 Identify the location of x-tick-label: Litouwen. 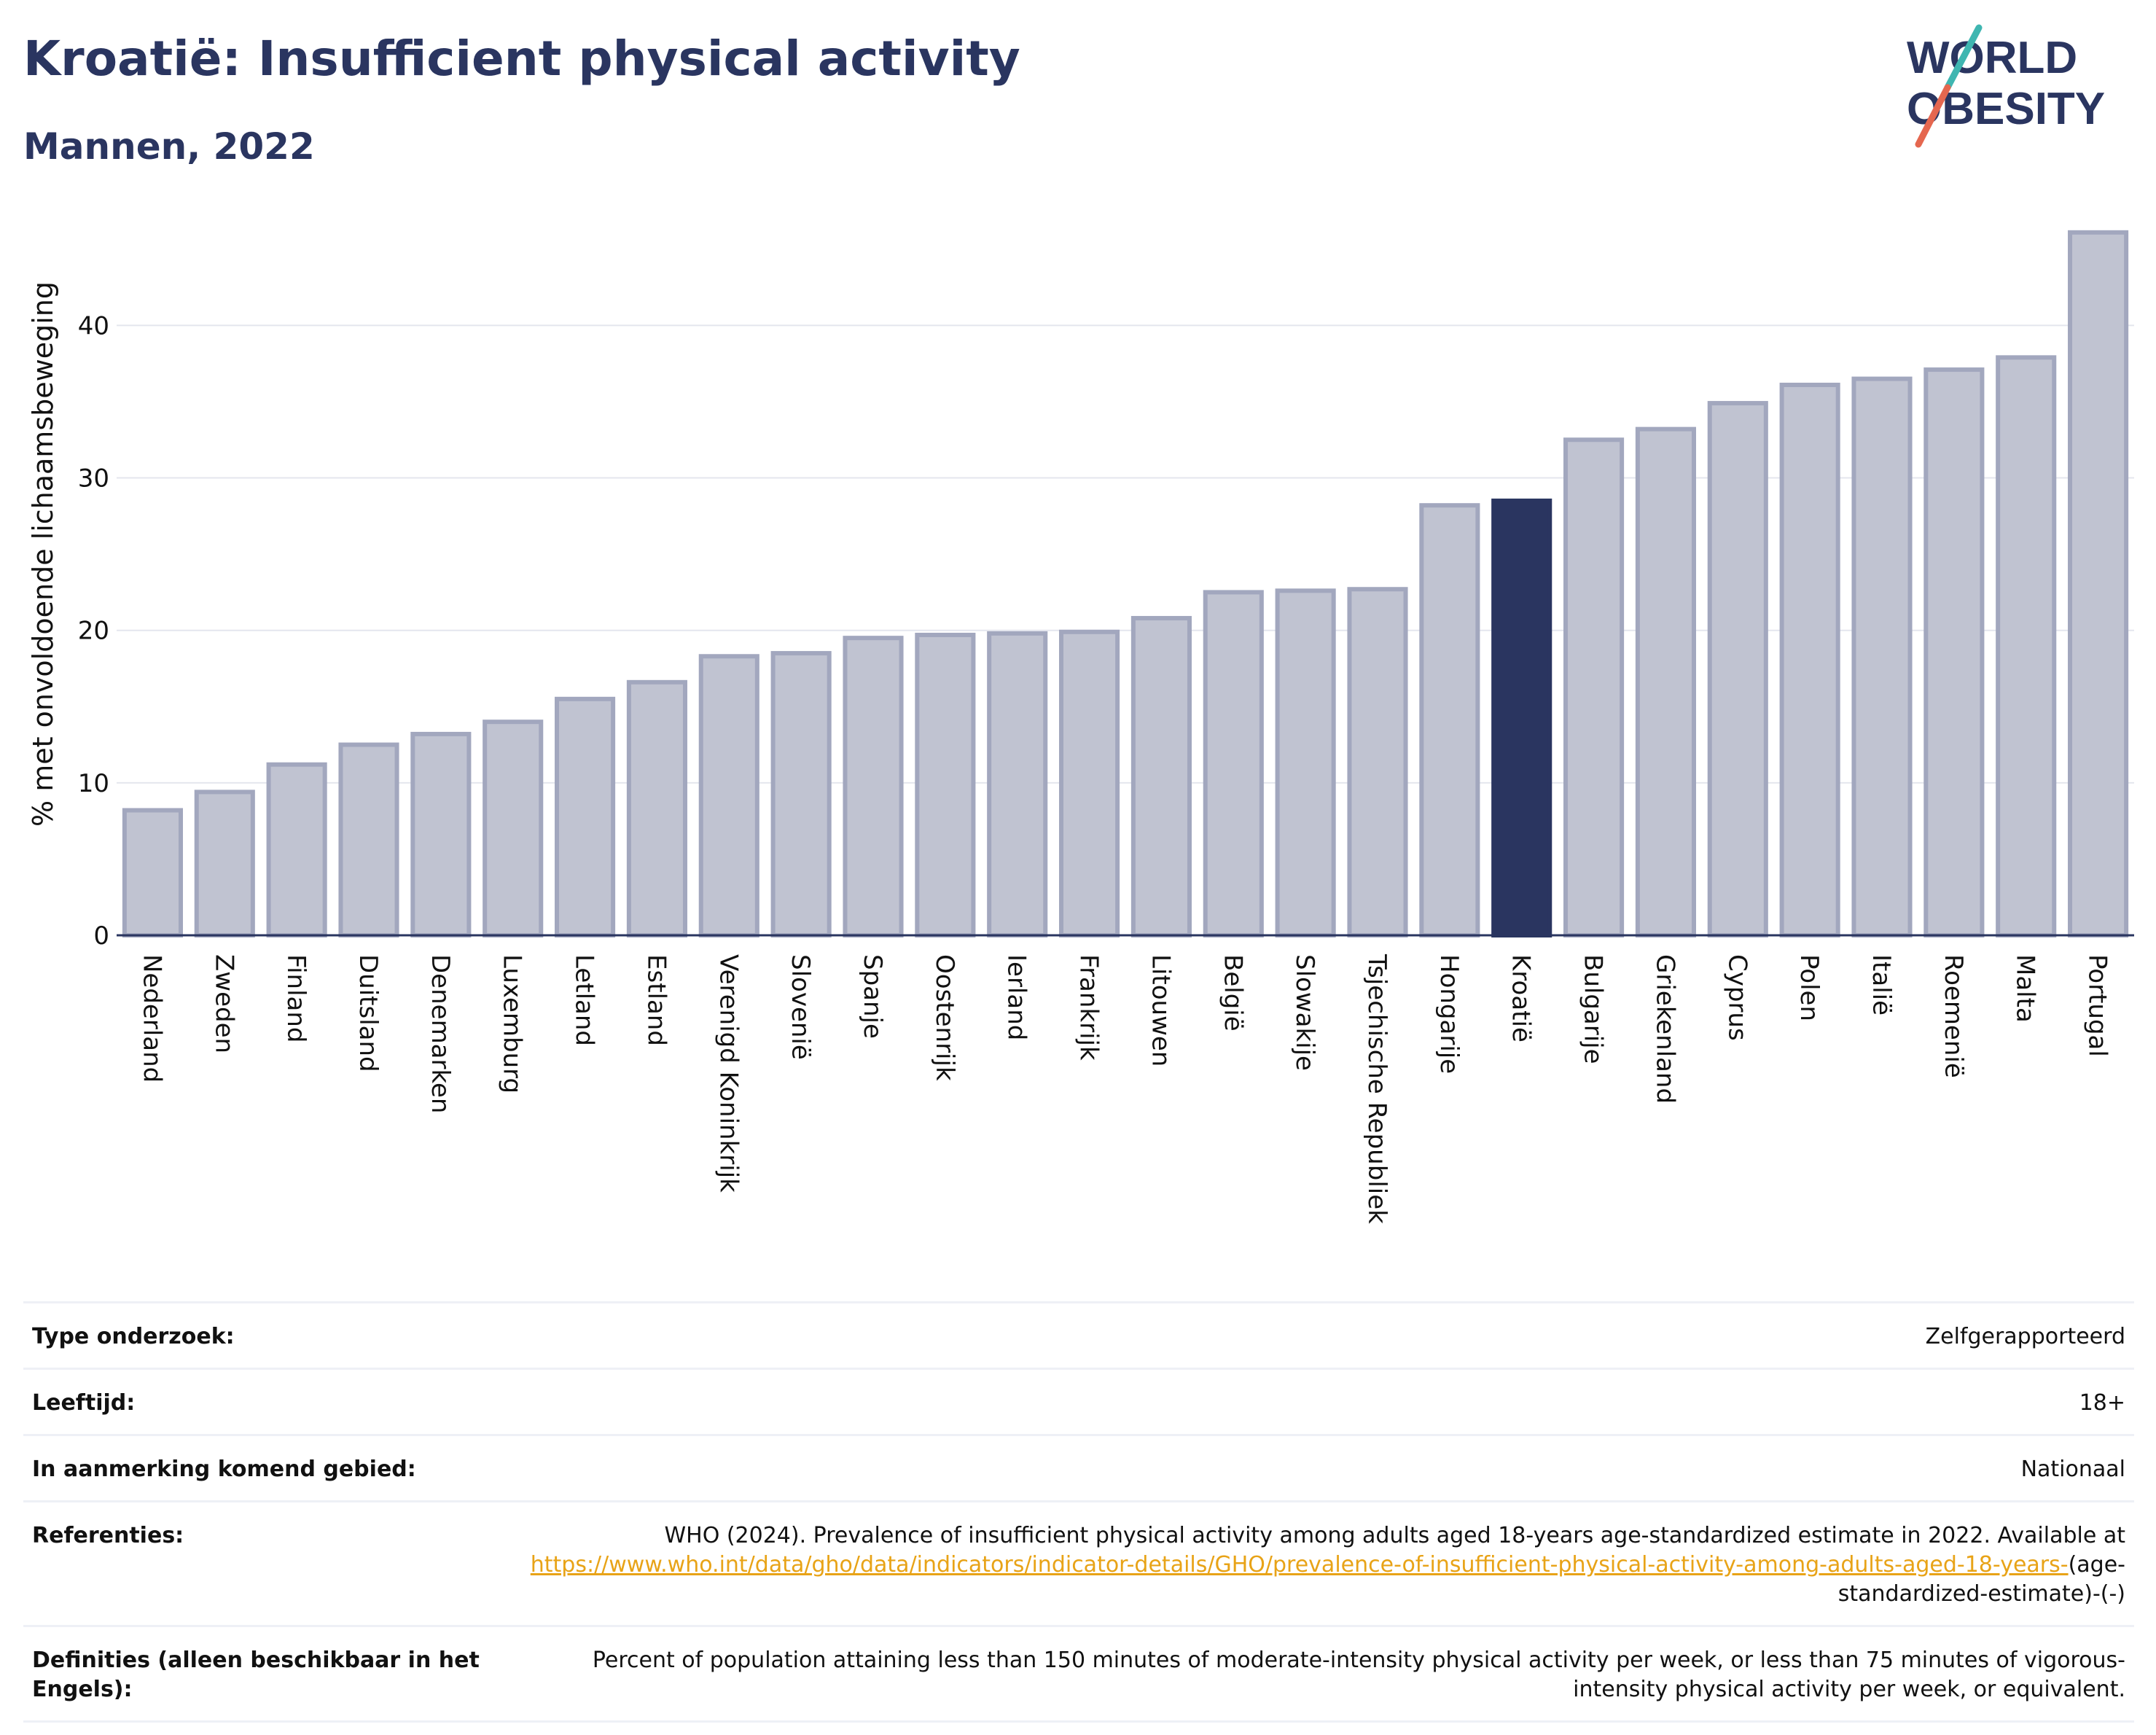
(1160, 1010).